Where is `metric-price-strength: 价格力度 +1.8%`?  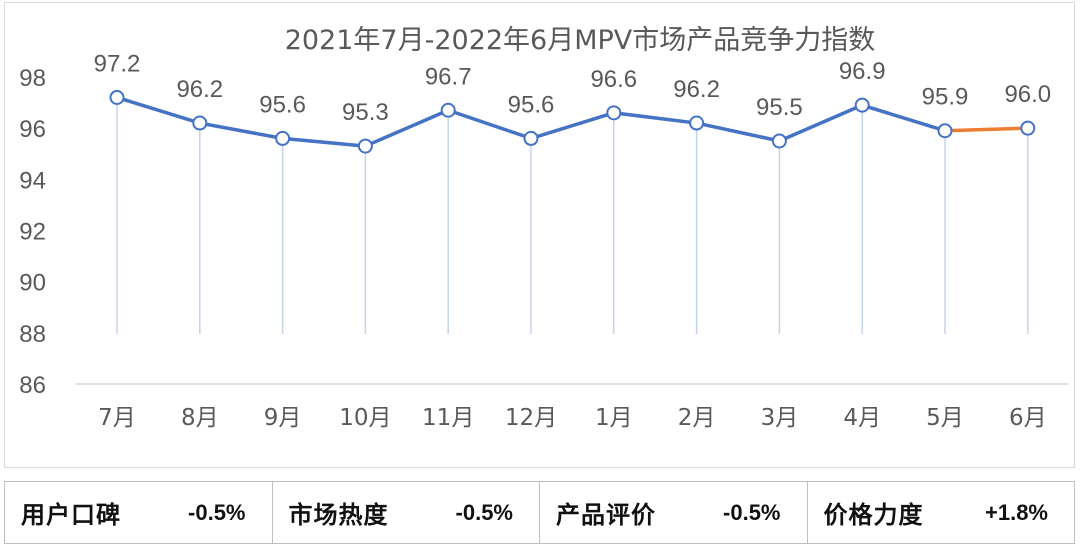
metric-price-strength: 价格力度 +1.8% is located at coordinates (941, 512).